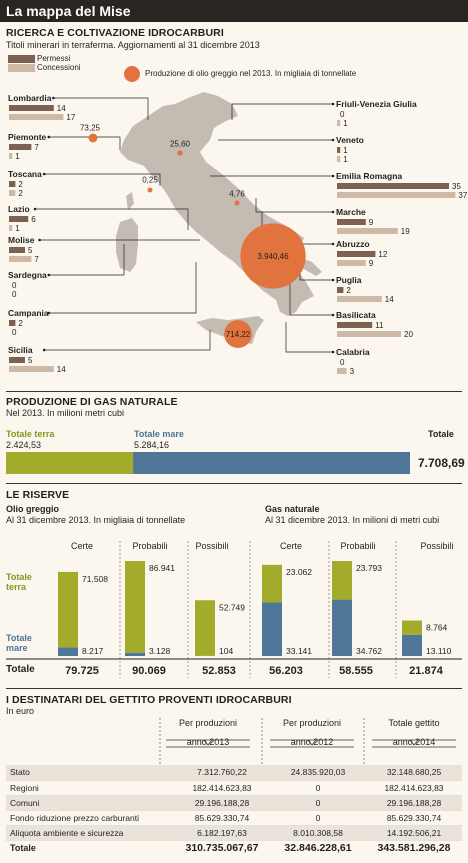 The width and height of the screenshot is (468, 863). What do you see at coordinates (292, 509) in the screenshot?
I see `gas-riserve-title: Gas naturale` at bounding box center [292, 509].